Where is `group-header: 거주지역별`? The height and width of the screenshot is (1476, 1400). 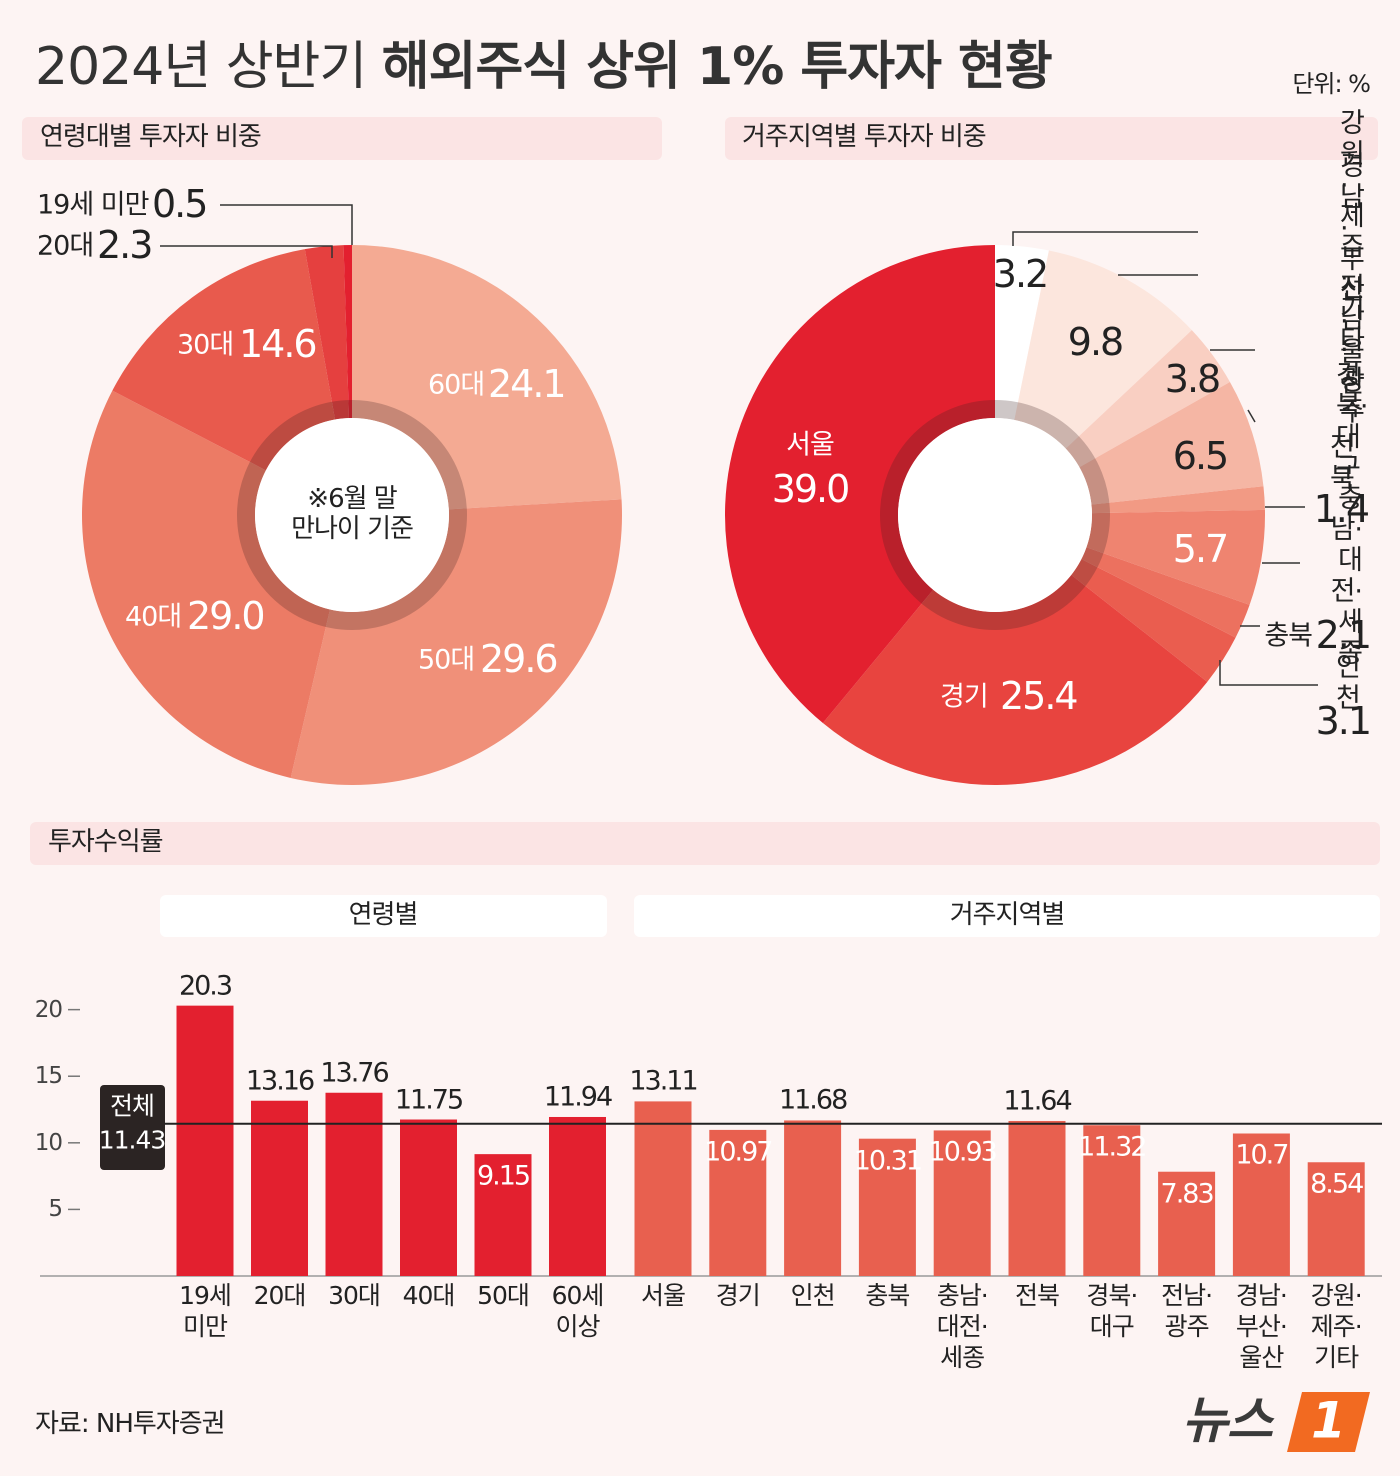
group-header: 거주지역별 is located at coordinates (1007, 915).